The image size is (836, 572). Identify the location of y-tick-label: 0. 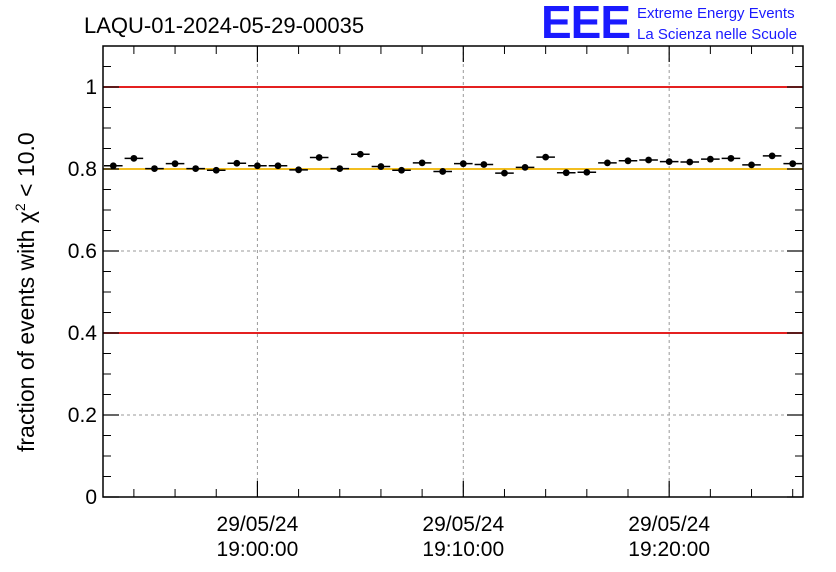
(91, 497).